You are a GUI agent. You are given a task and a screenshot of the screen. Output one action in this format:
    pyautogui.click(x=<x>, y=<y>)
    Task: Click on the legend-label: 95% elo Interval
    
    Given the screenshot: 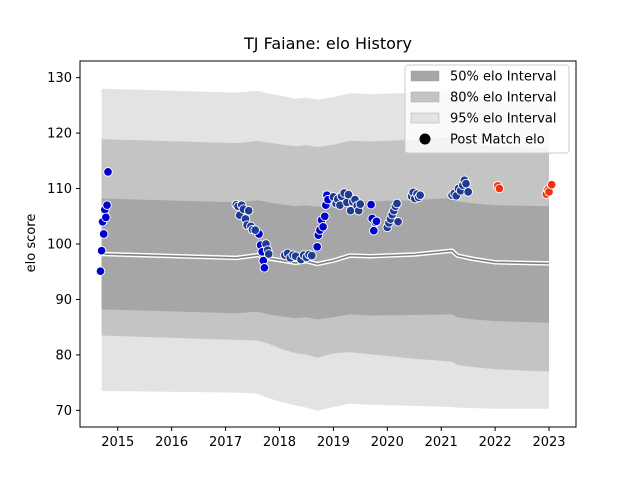 What is the action you would take?
    pyautogui.click(x=503, y=119)
    